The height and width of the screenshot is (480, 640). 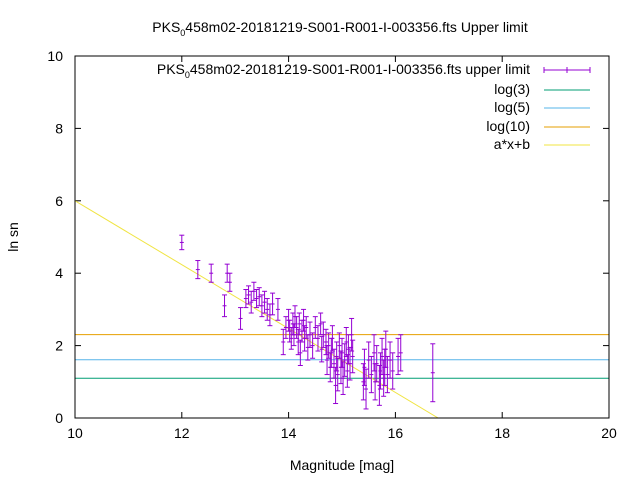 What do you see at coordinates (502, 433) in the screenshot?
I see `x-tick-label: 18` at bounding box center [502, 433].